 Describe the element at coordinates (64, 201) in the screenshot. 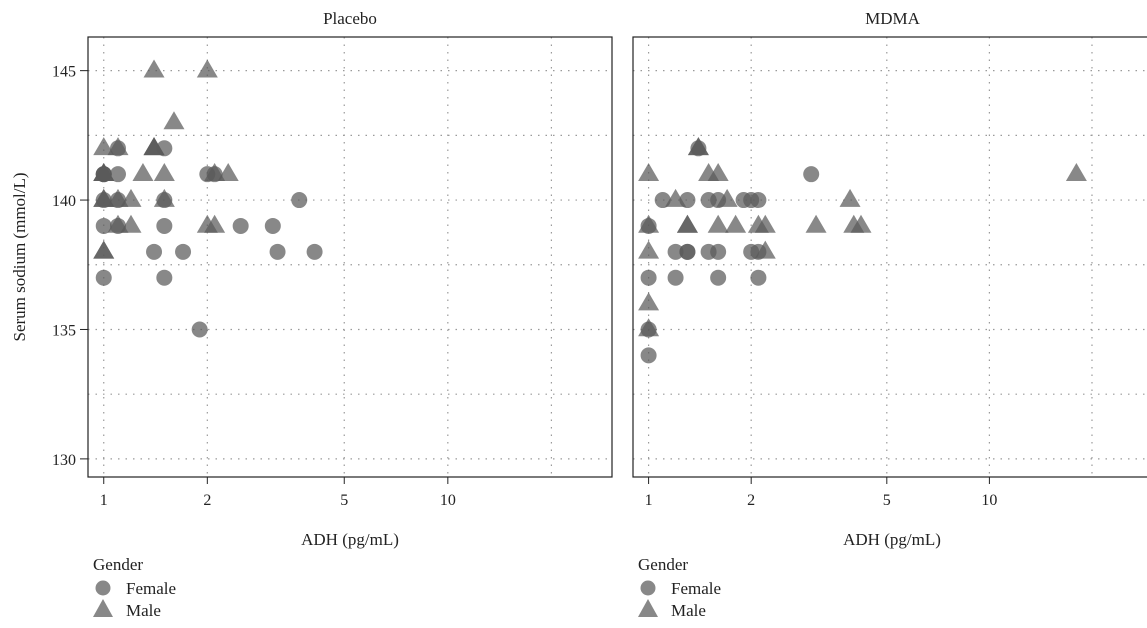

I see `y-tick-label: 140` at that location.